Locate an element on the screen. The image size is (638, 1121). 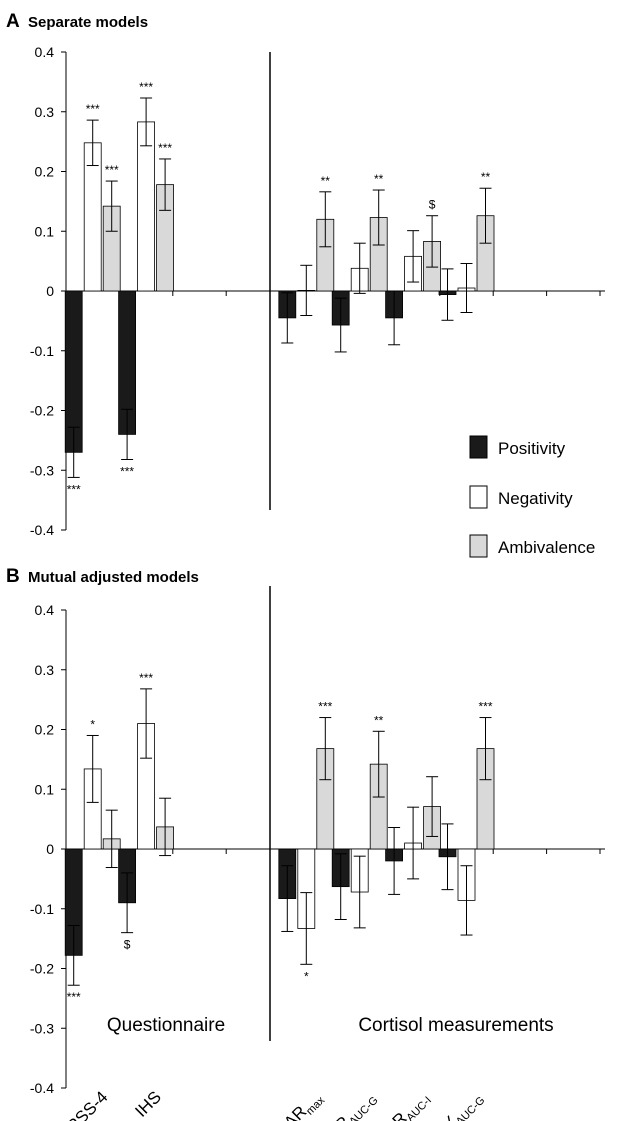
panel-b-y-tick-label: 0 is located at coordinates (50, 849).